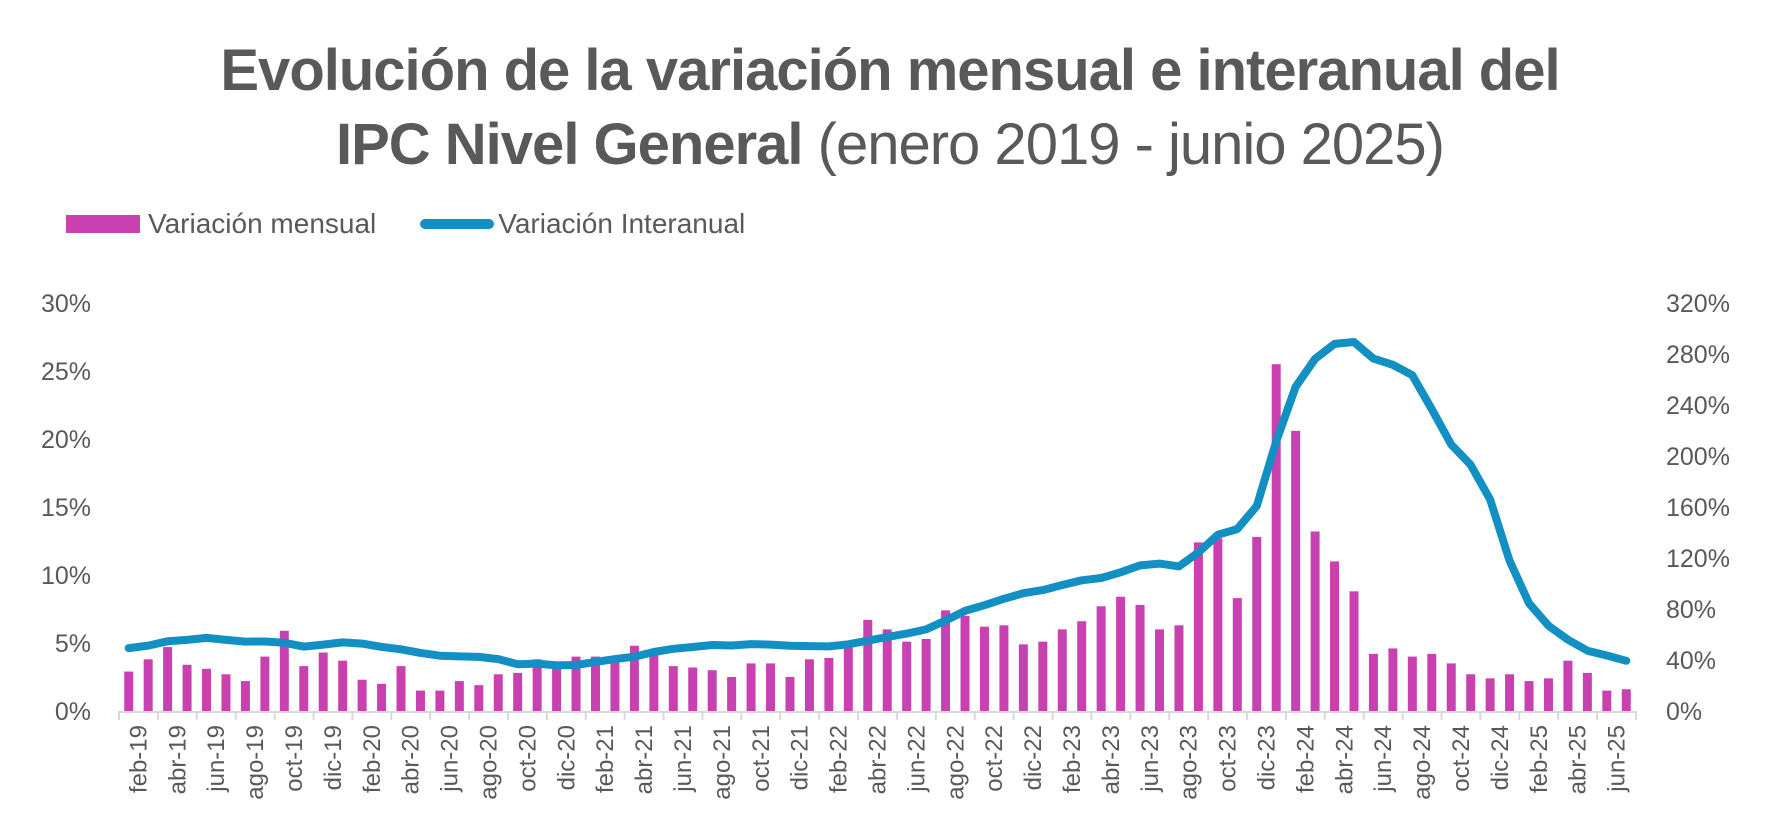 The width and height of the screenshot is (1780, 838). I want to click on legend-item-interanual: Variación Interanual, so click(582, 224).